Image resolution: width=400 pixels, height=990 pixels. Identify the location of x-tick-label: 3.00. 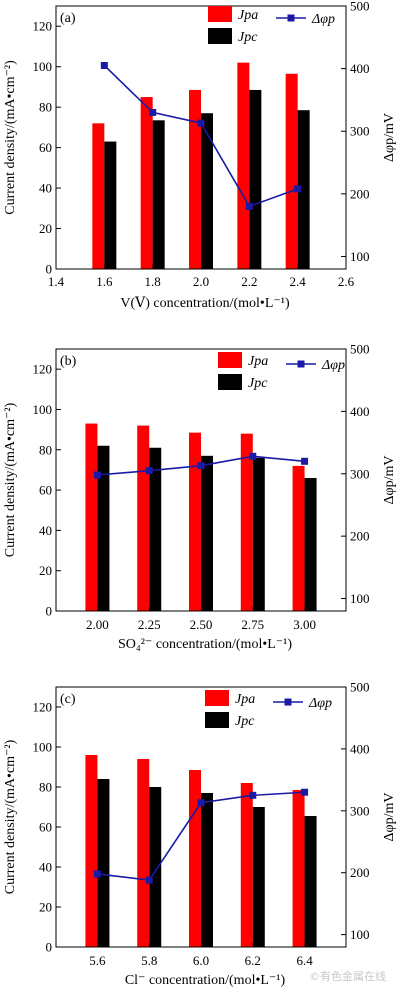
(304, 624).